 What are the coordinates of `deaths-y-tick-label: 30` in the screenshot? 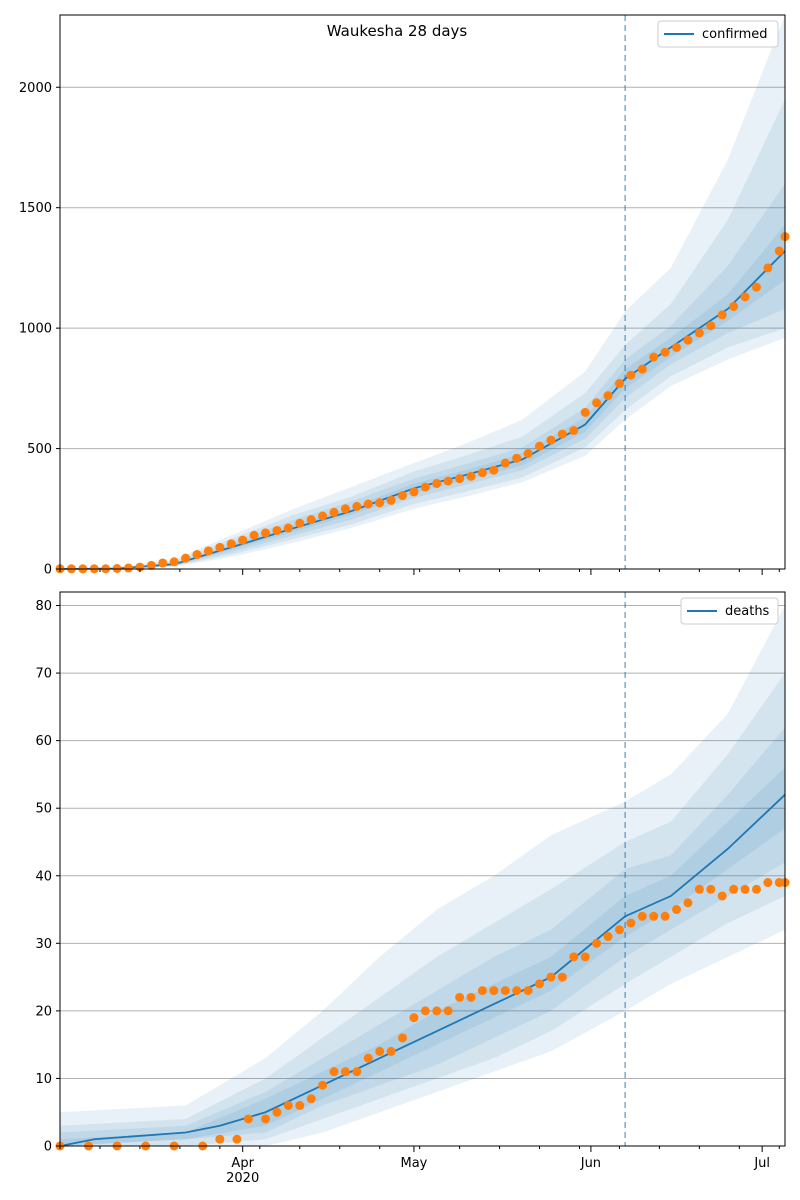 It's located at (43, 944).